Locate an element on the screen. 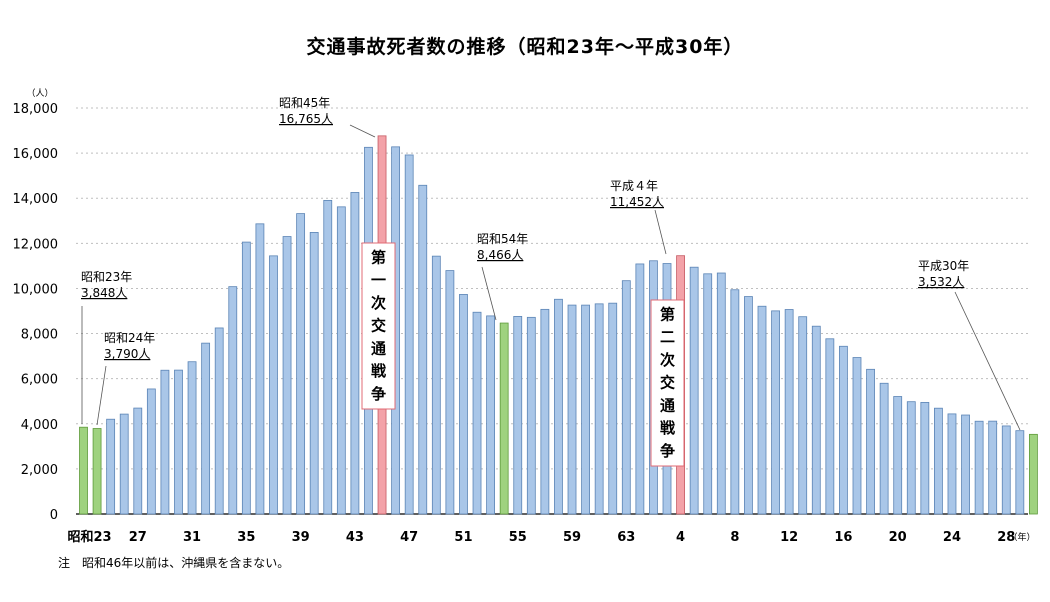  annotation-year: 昭和45年 is located at coordinates (304, 103).